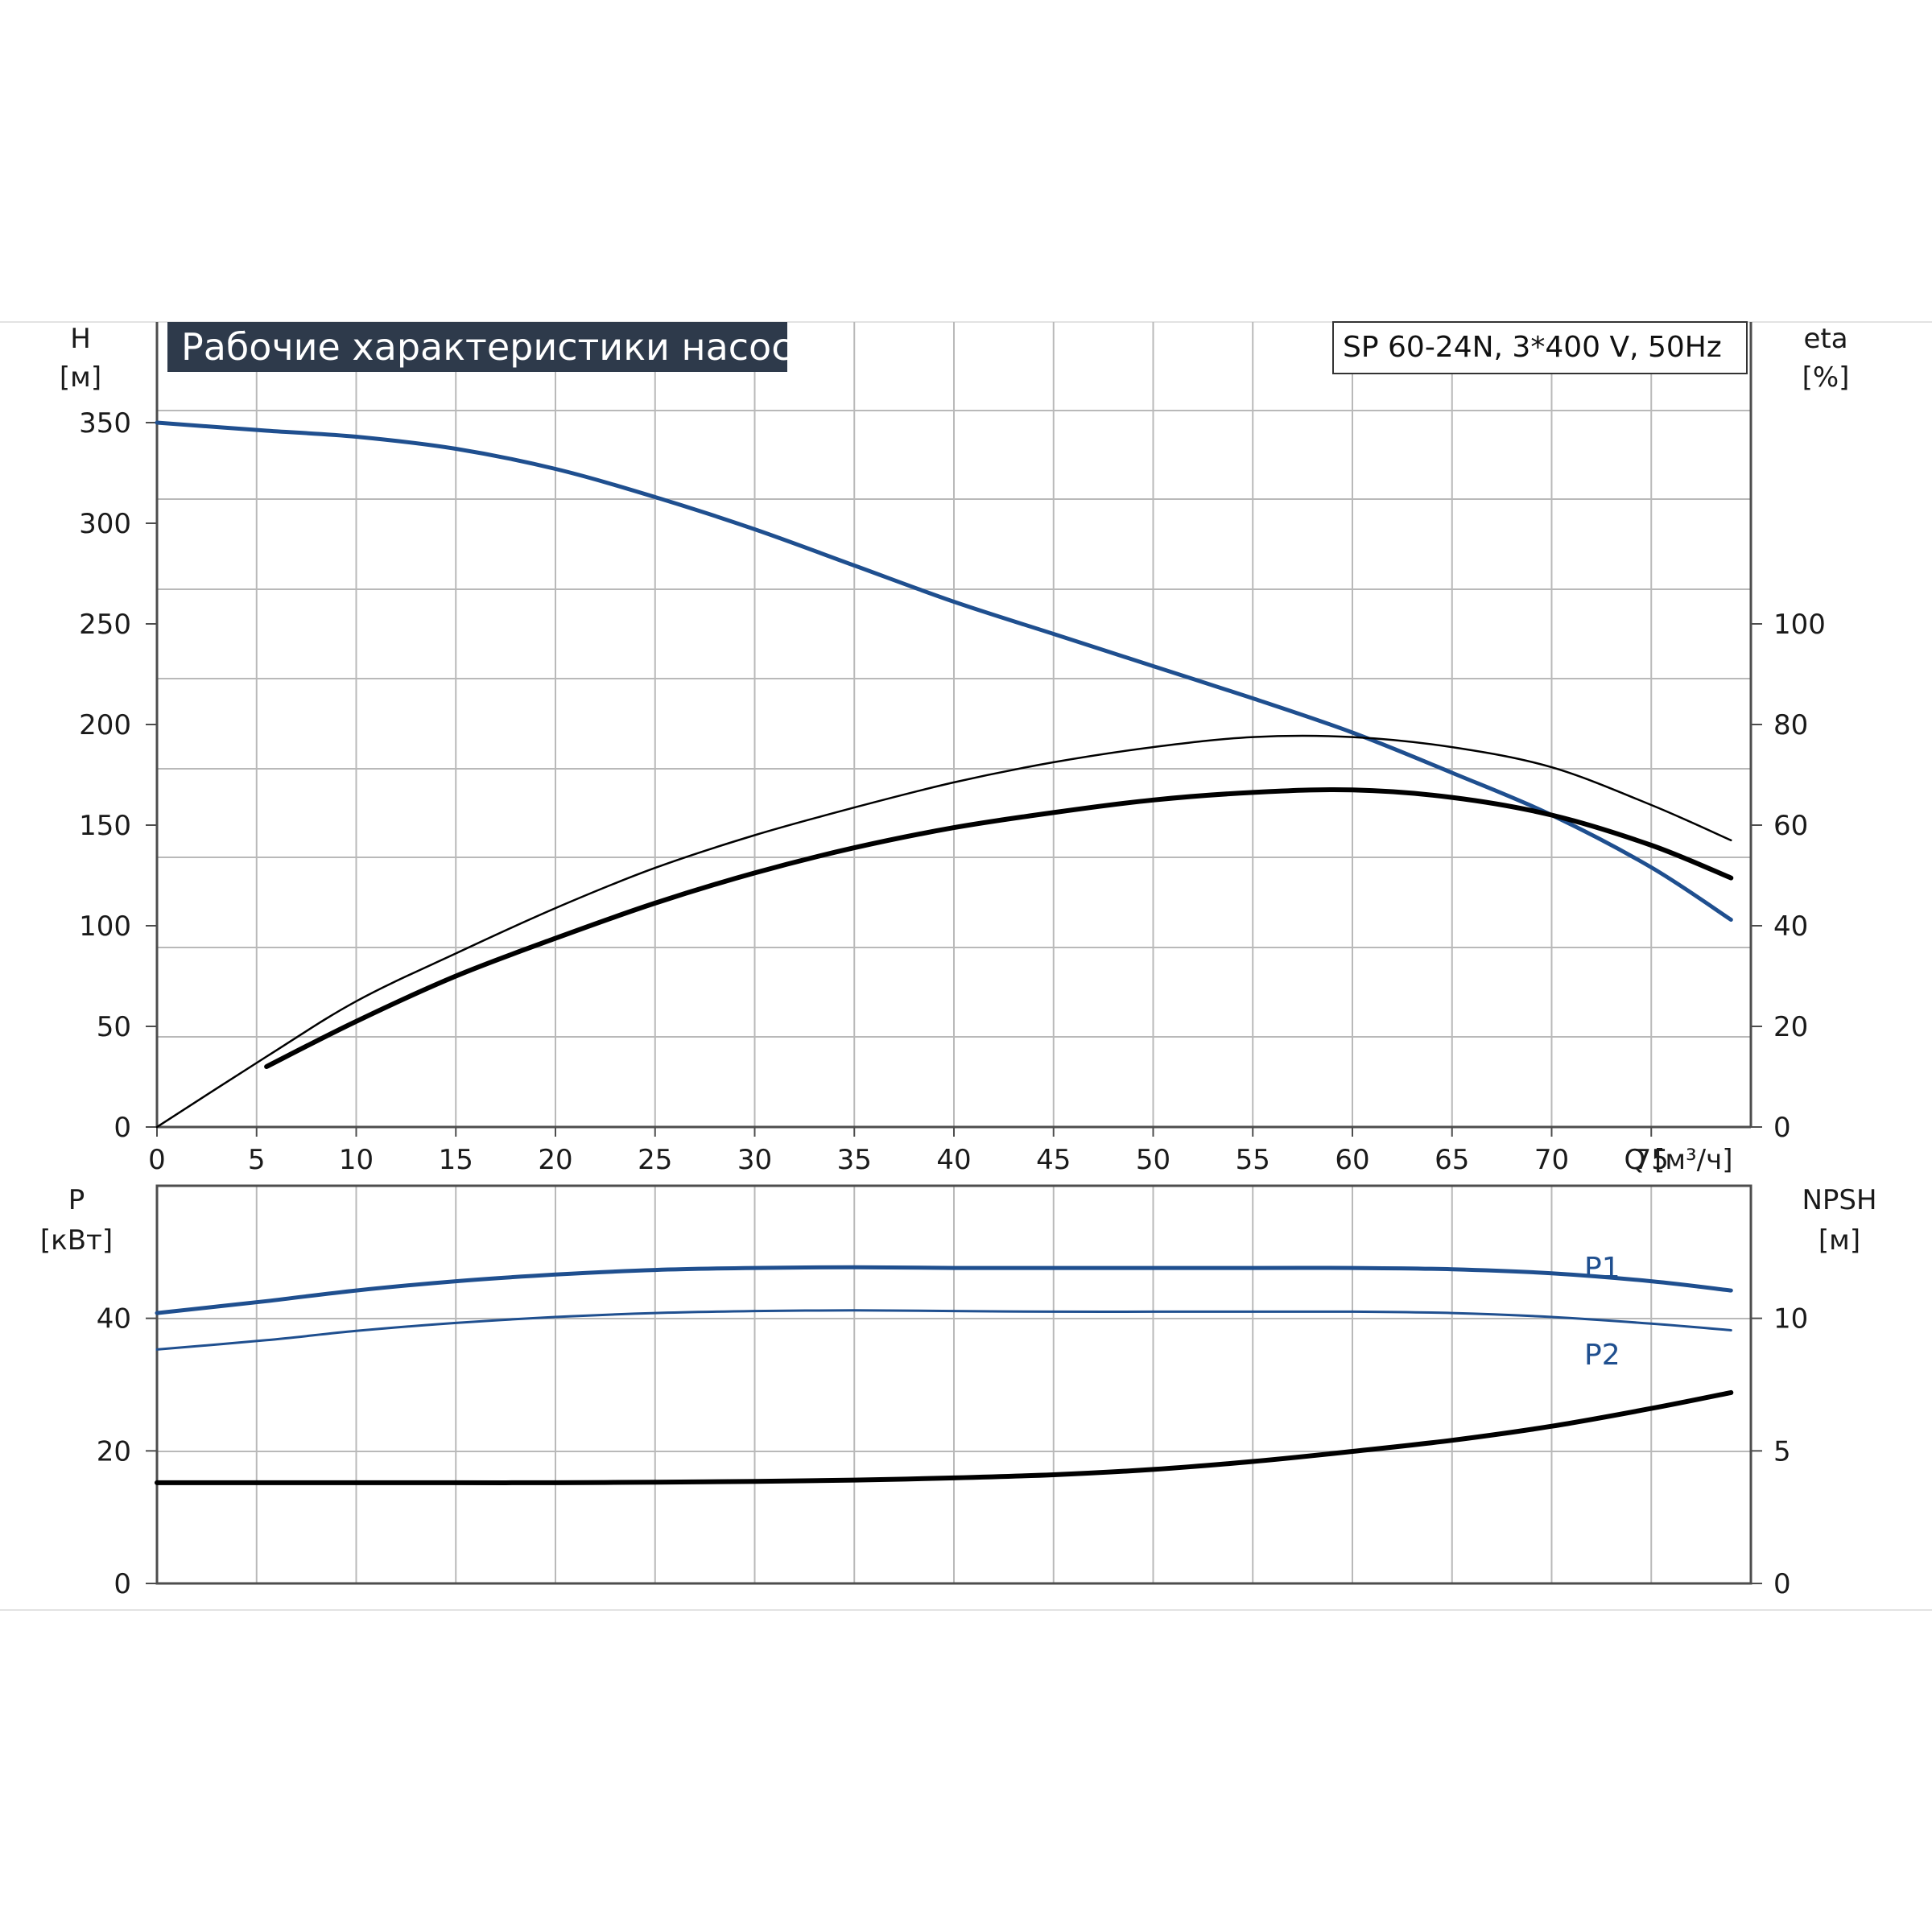 Image resolution: width=1932 pixels, height=1932 pixels. I want to click on efficiency-axis-tick-label: 20, so click(1790, 1027).